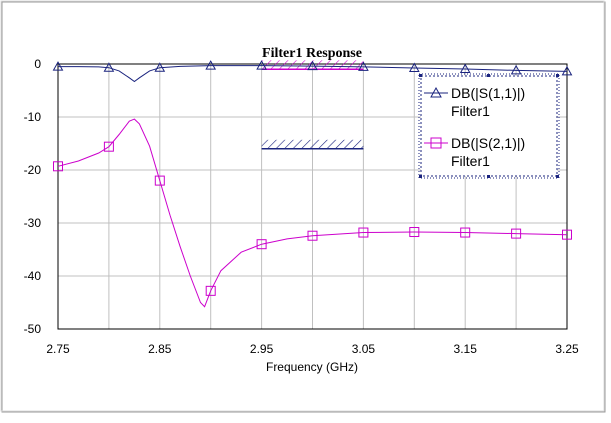  Describe the element at coordinates (488, 176) in the screenshot. I see `legend-handle-b` at that location.